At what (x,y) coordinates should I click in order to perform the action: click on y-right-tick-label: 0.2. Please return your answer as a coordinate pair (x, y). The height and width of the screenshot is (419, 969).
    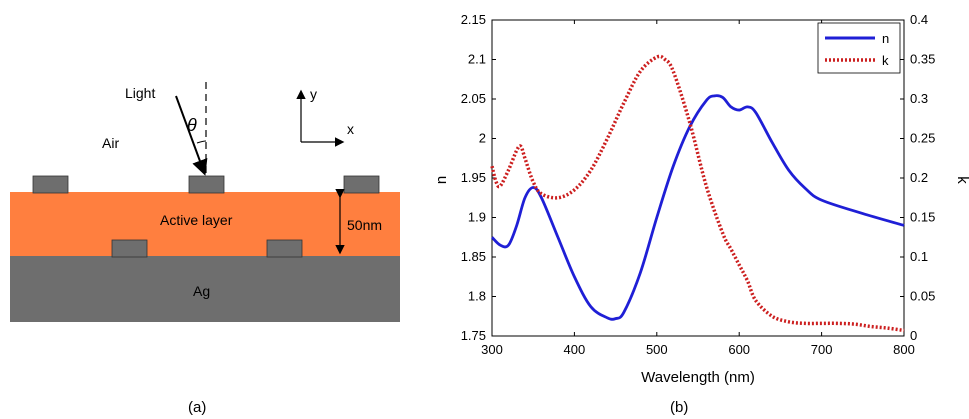
    Looking at the image, I should click on (919, 177).